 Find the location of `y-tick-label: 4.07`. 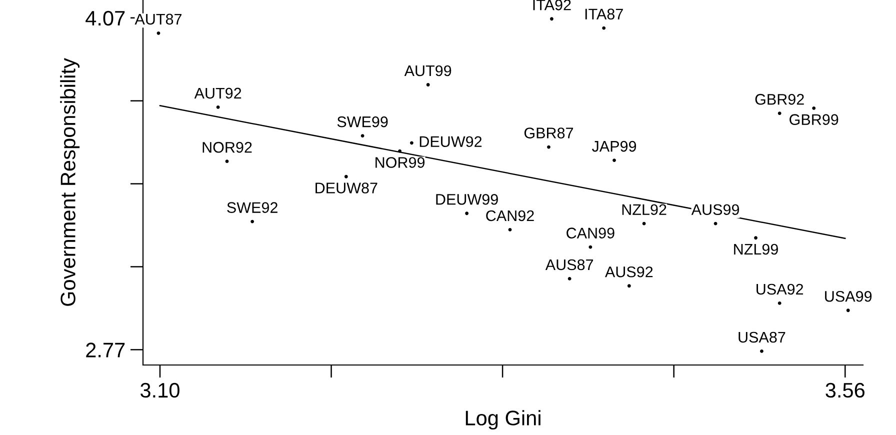

y-tick-label: 4.07 is located at coordinates (105, 18).